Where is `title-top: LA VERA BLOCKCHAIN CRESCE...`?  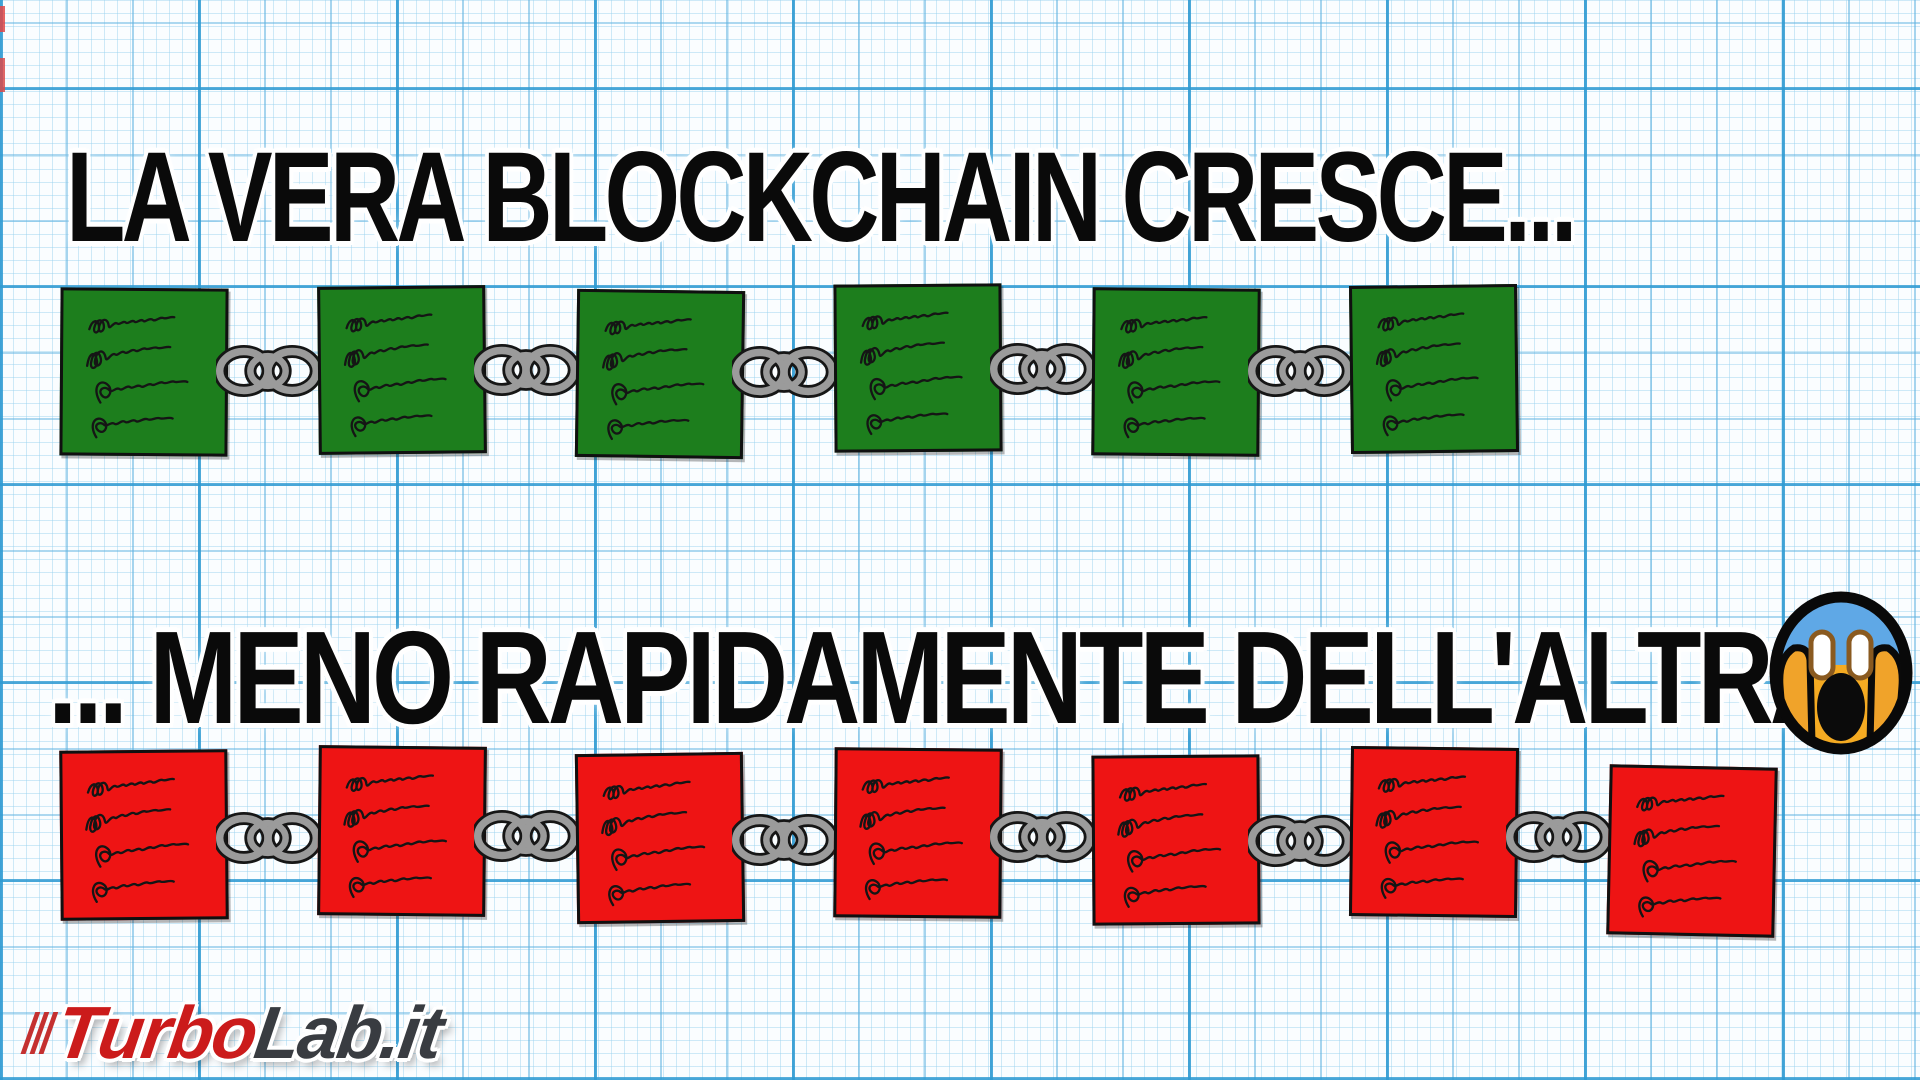
title-top: LA VERA BLOCKCHAIN CRESCE... is located at coordinates (822, 197).